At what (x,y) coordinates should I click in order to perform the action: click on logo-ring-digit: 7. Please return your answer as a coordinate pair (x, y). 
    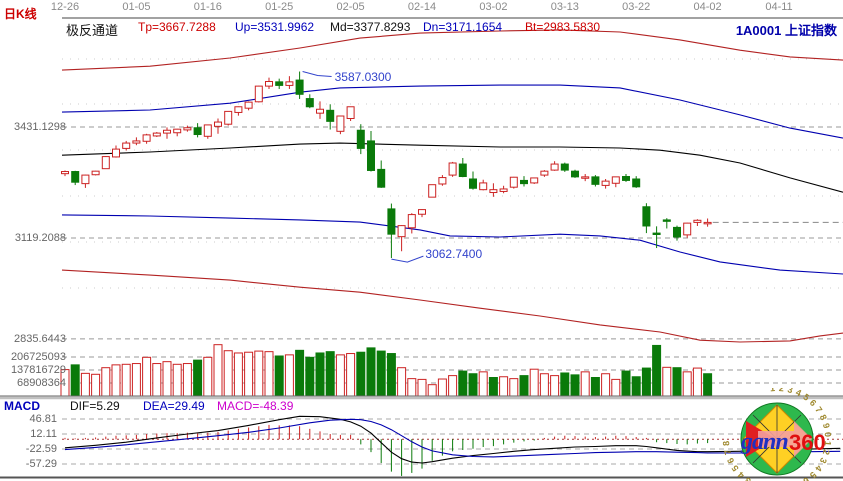
    Looking at the image, I should click on (818, 410).